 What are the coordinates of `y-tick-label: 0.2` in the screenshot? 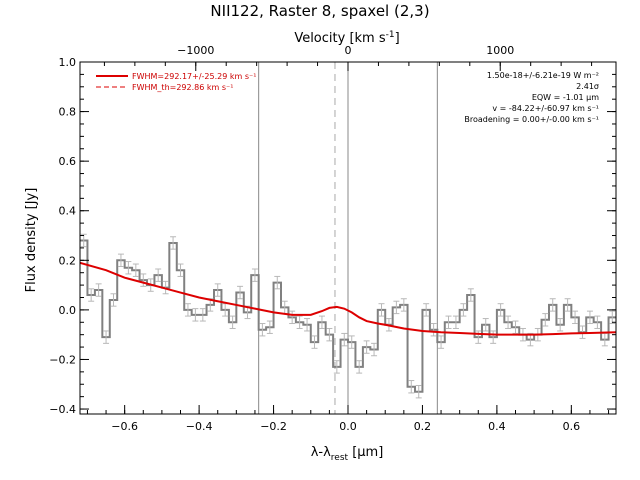 It's located at (68, 260).